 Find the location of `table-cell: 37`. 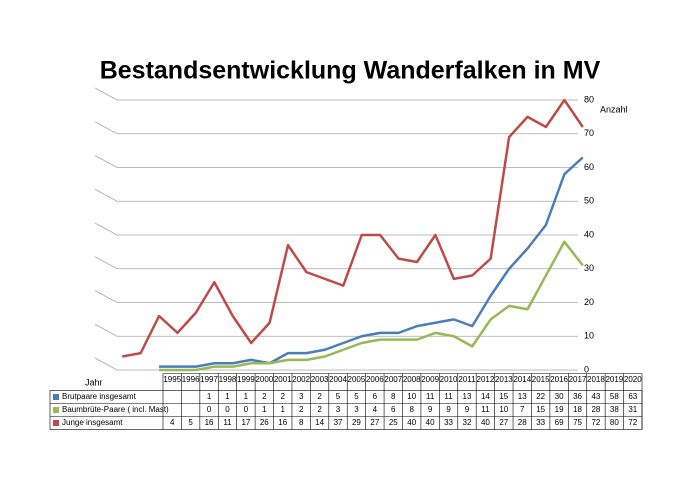

table-cell: 37 is located at coordinates (338, 422).